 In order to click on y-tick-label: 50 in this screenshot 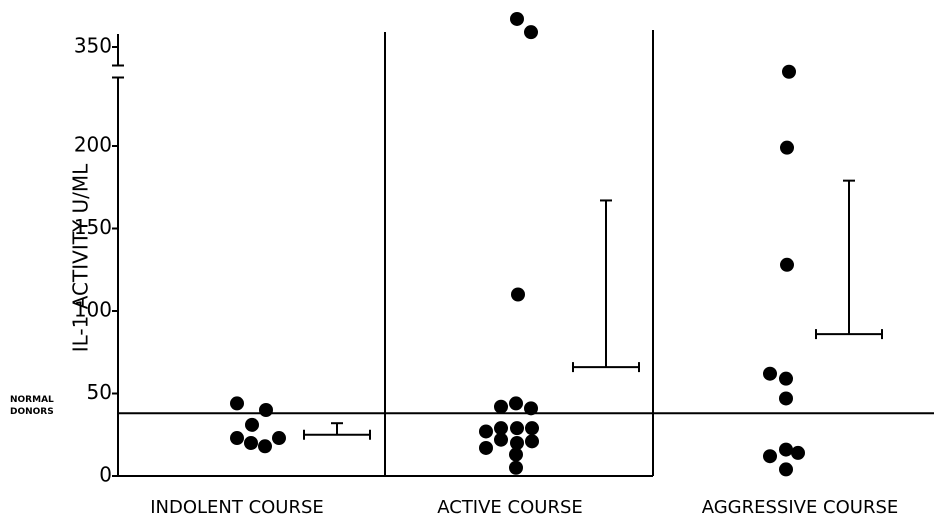, I will do `click(99, 392)`.